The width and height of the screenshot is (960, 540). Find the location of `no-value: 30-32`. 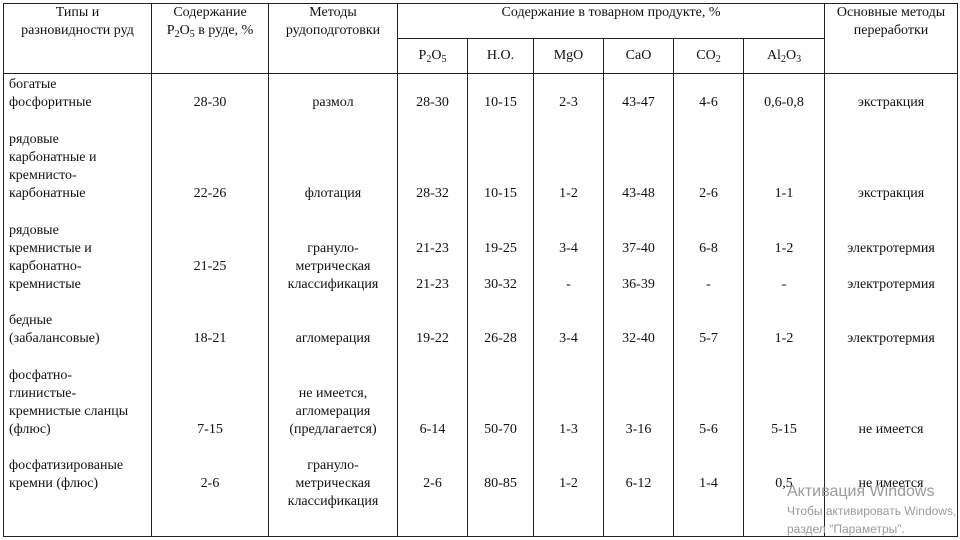

no-value: 30-32 is located at coordinates (500, 284).